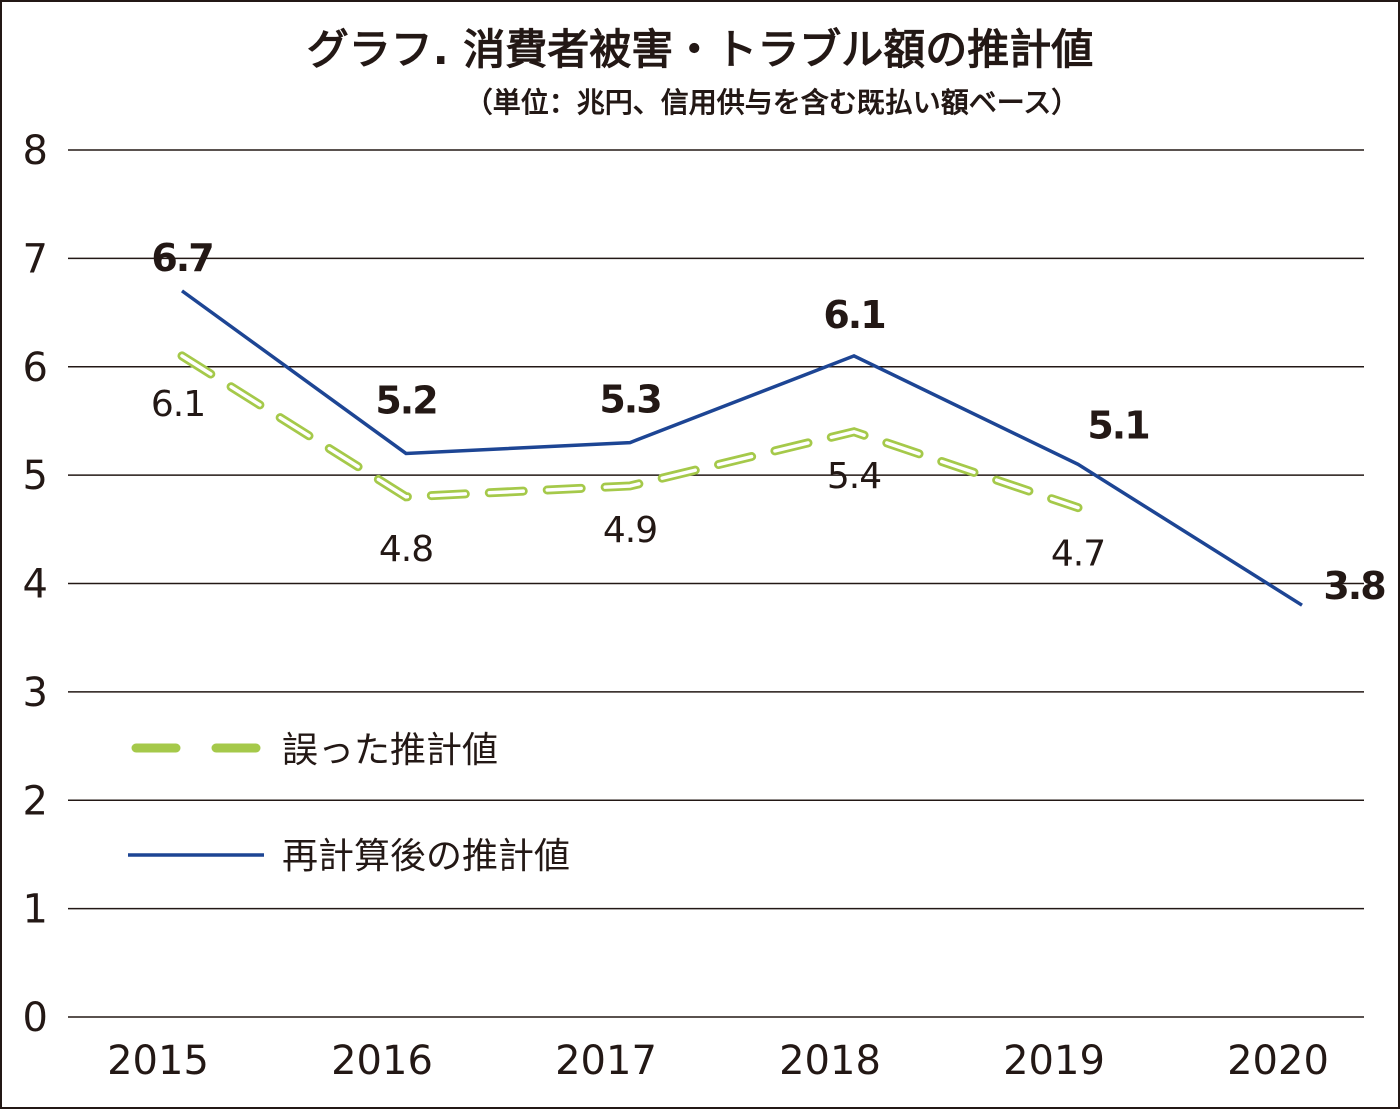 Image resolution: width=1400 pixels, height=1109 pixels. I want to click on y-tick-label: 6, so click(35, 368).